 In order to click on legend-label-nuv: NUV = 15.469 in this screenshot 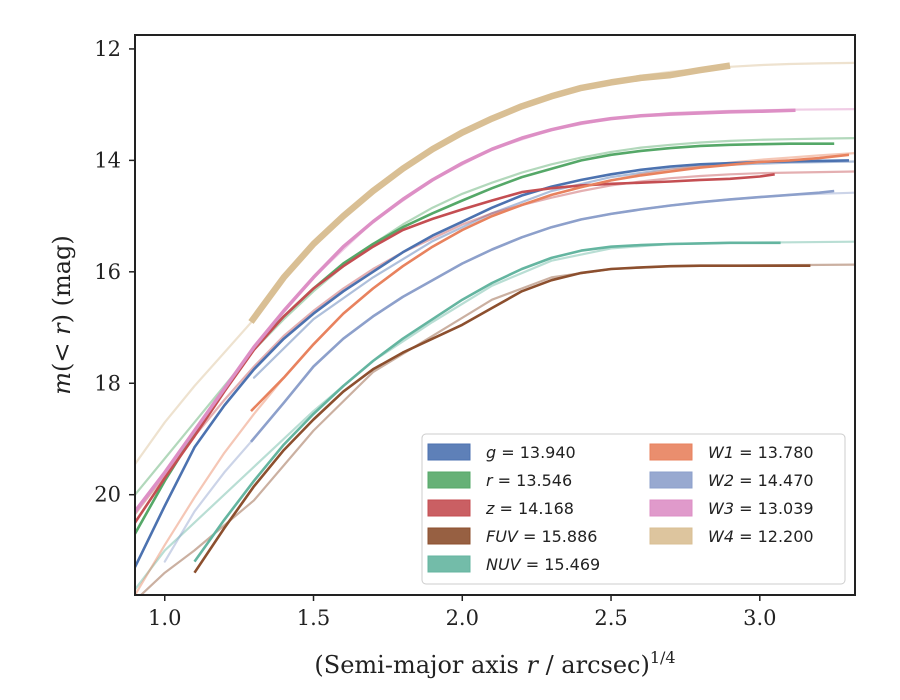, I will do `click(543, 564)`.